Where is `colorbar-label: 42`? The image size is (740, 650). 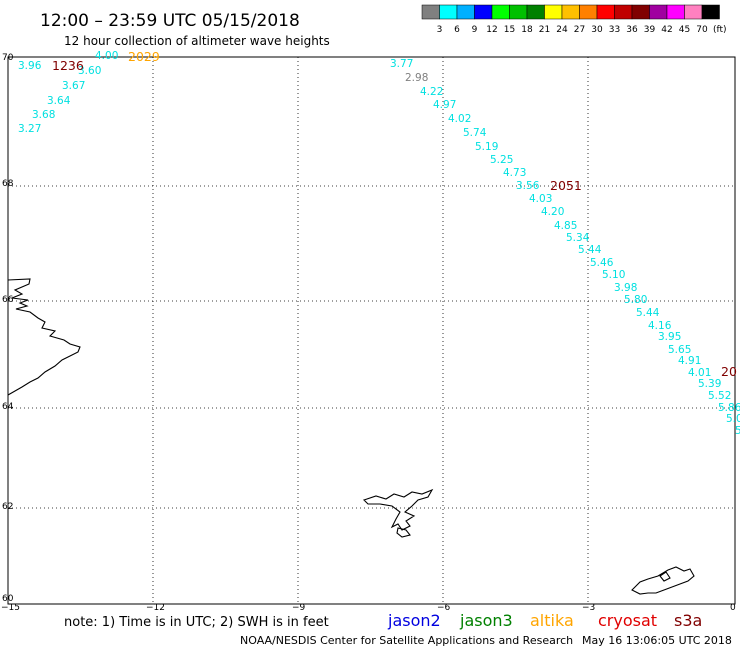
colorbar-label: 42 is located at coordinates (666, 30).